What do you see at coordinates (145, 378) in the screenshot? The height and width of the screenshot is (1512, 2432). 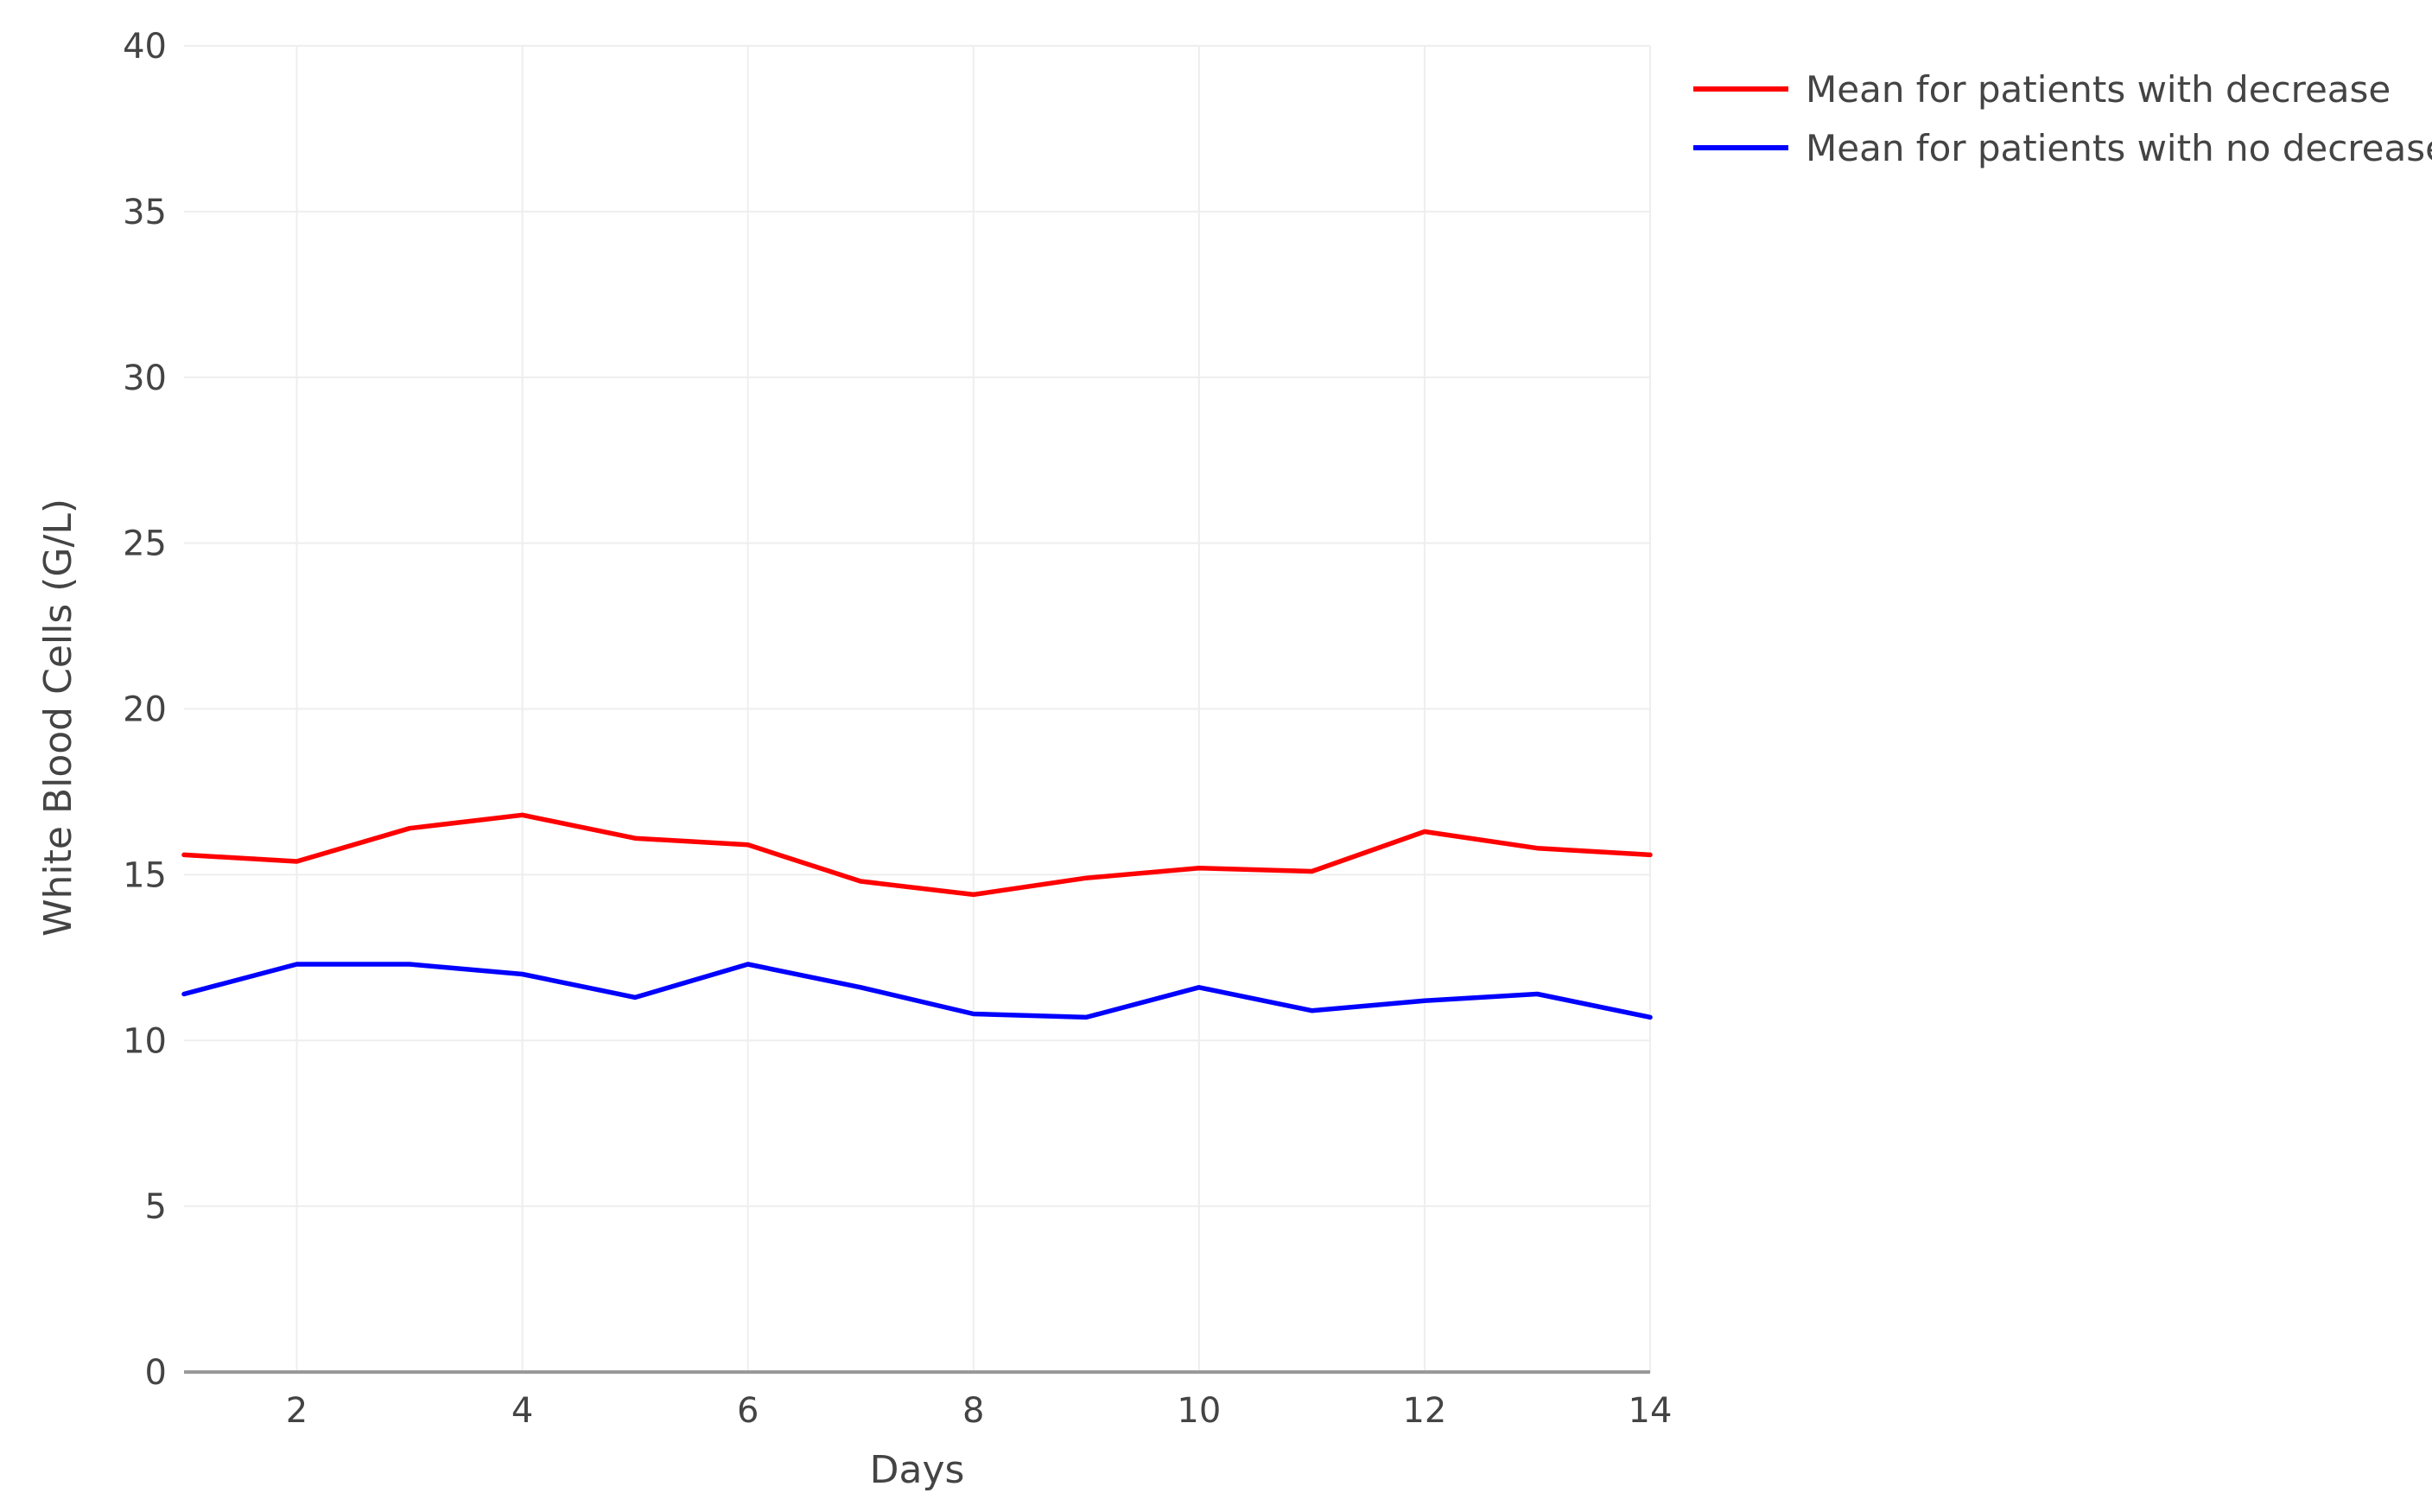 I see `y-tick-label: 30` at bounding box center [145, 378].